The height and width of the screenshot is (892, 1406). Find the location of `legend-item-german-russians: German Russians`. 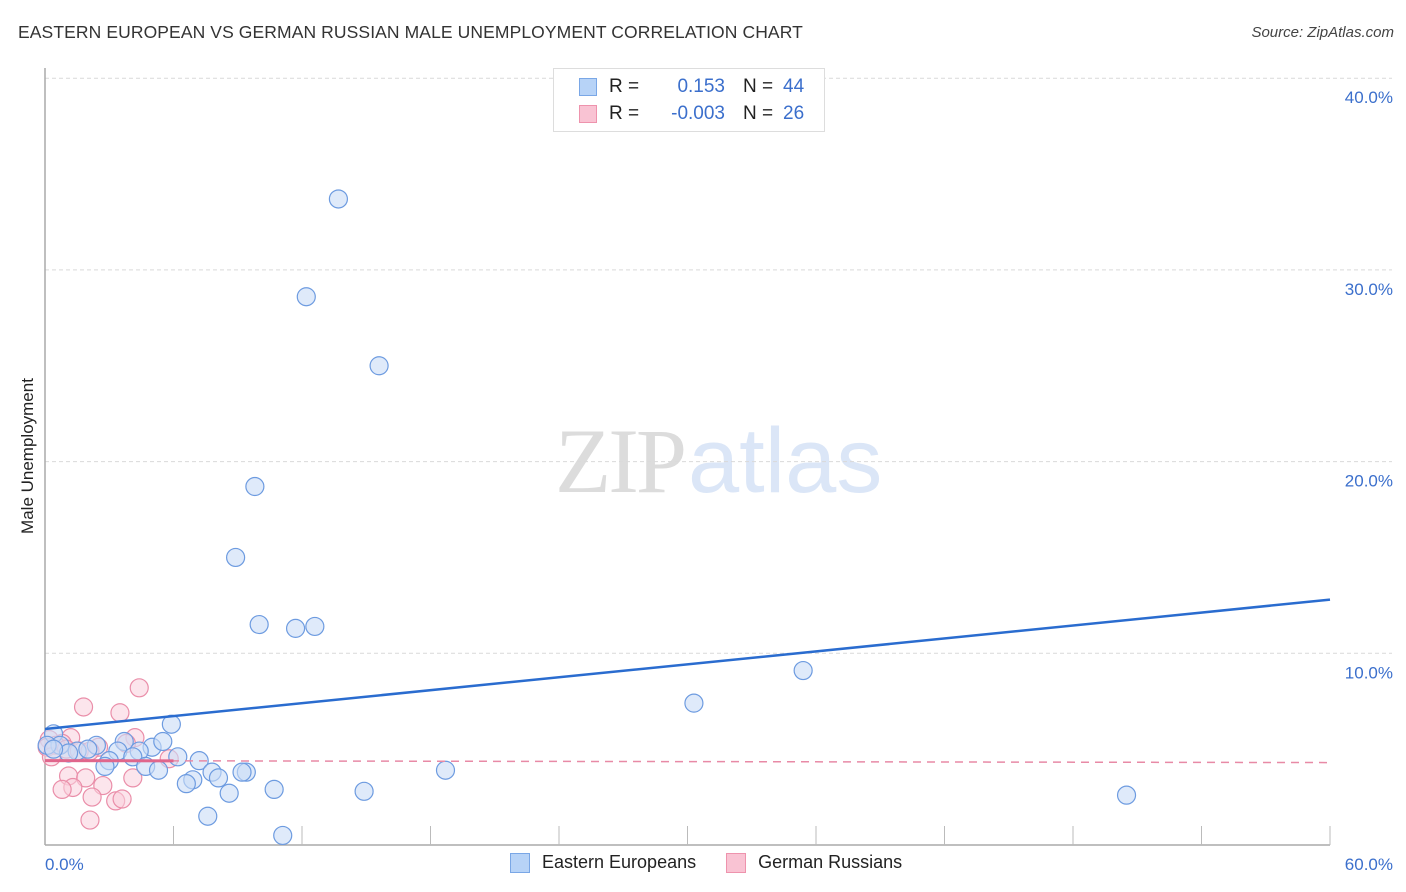

legend-item-german-russians: German Russians is located at coordinates (814, 862).